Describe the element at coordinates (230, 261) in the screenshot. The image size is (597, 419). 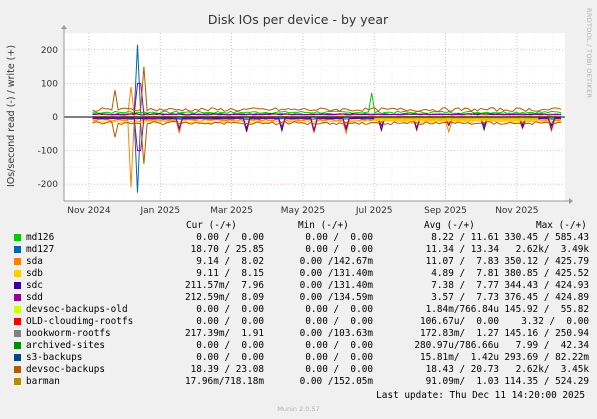
I see `legend-cur: 9.14 / 8.02` at that location.